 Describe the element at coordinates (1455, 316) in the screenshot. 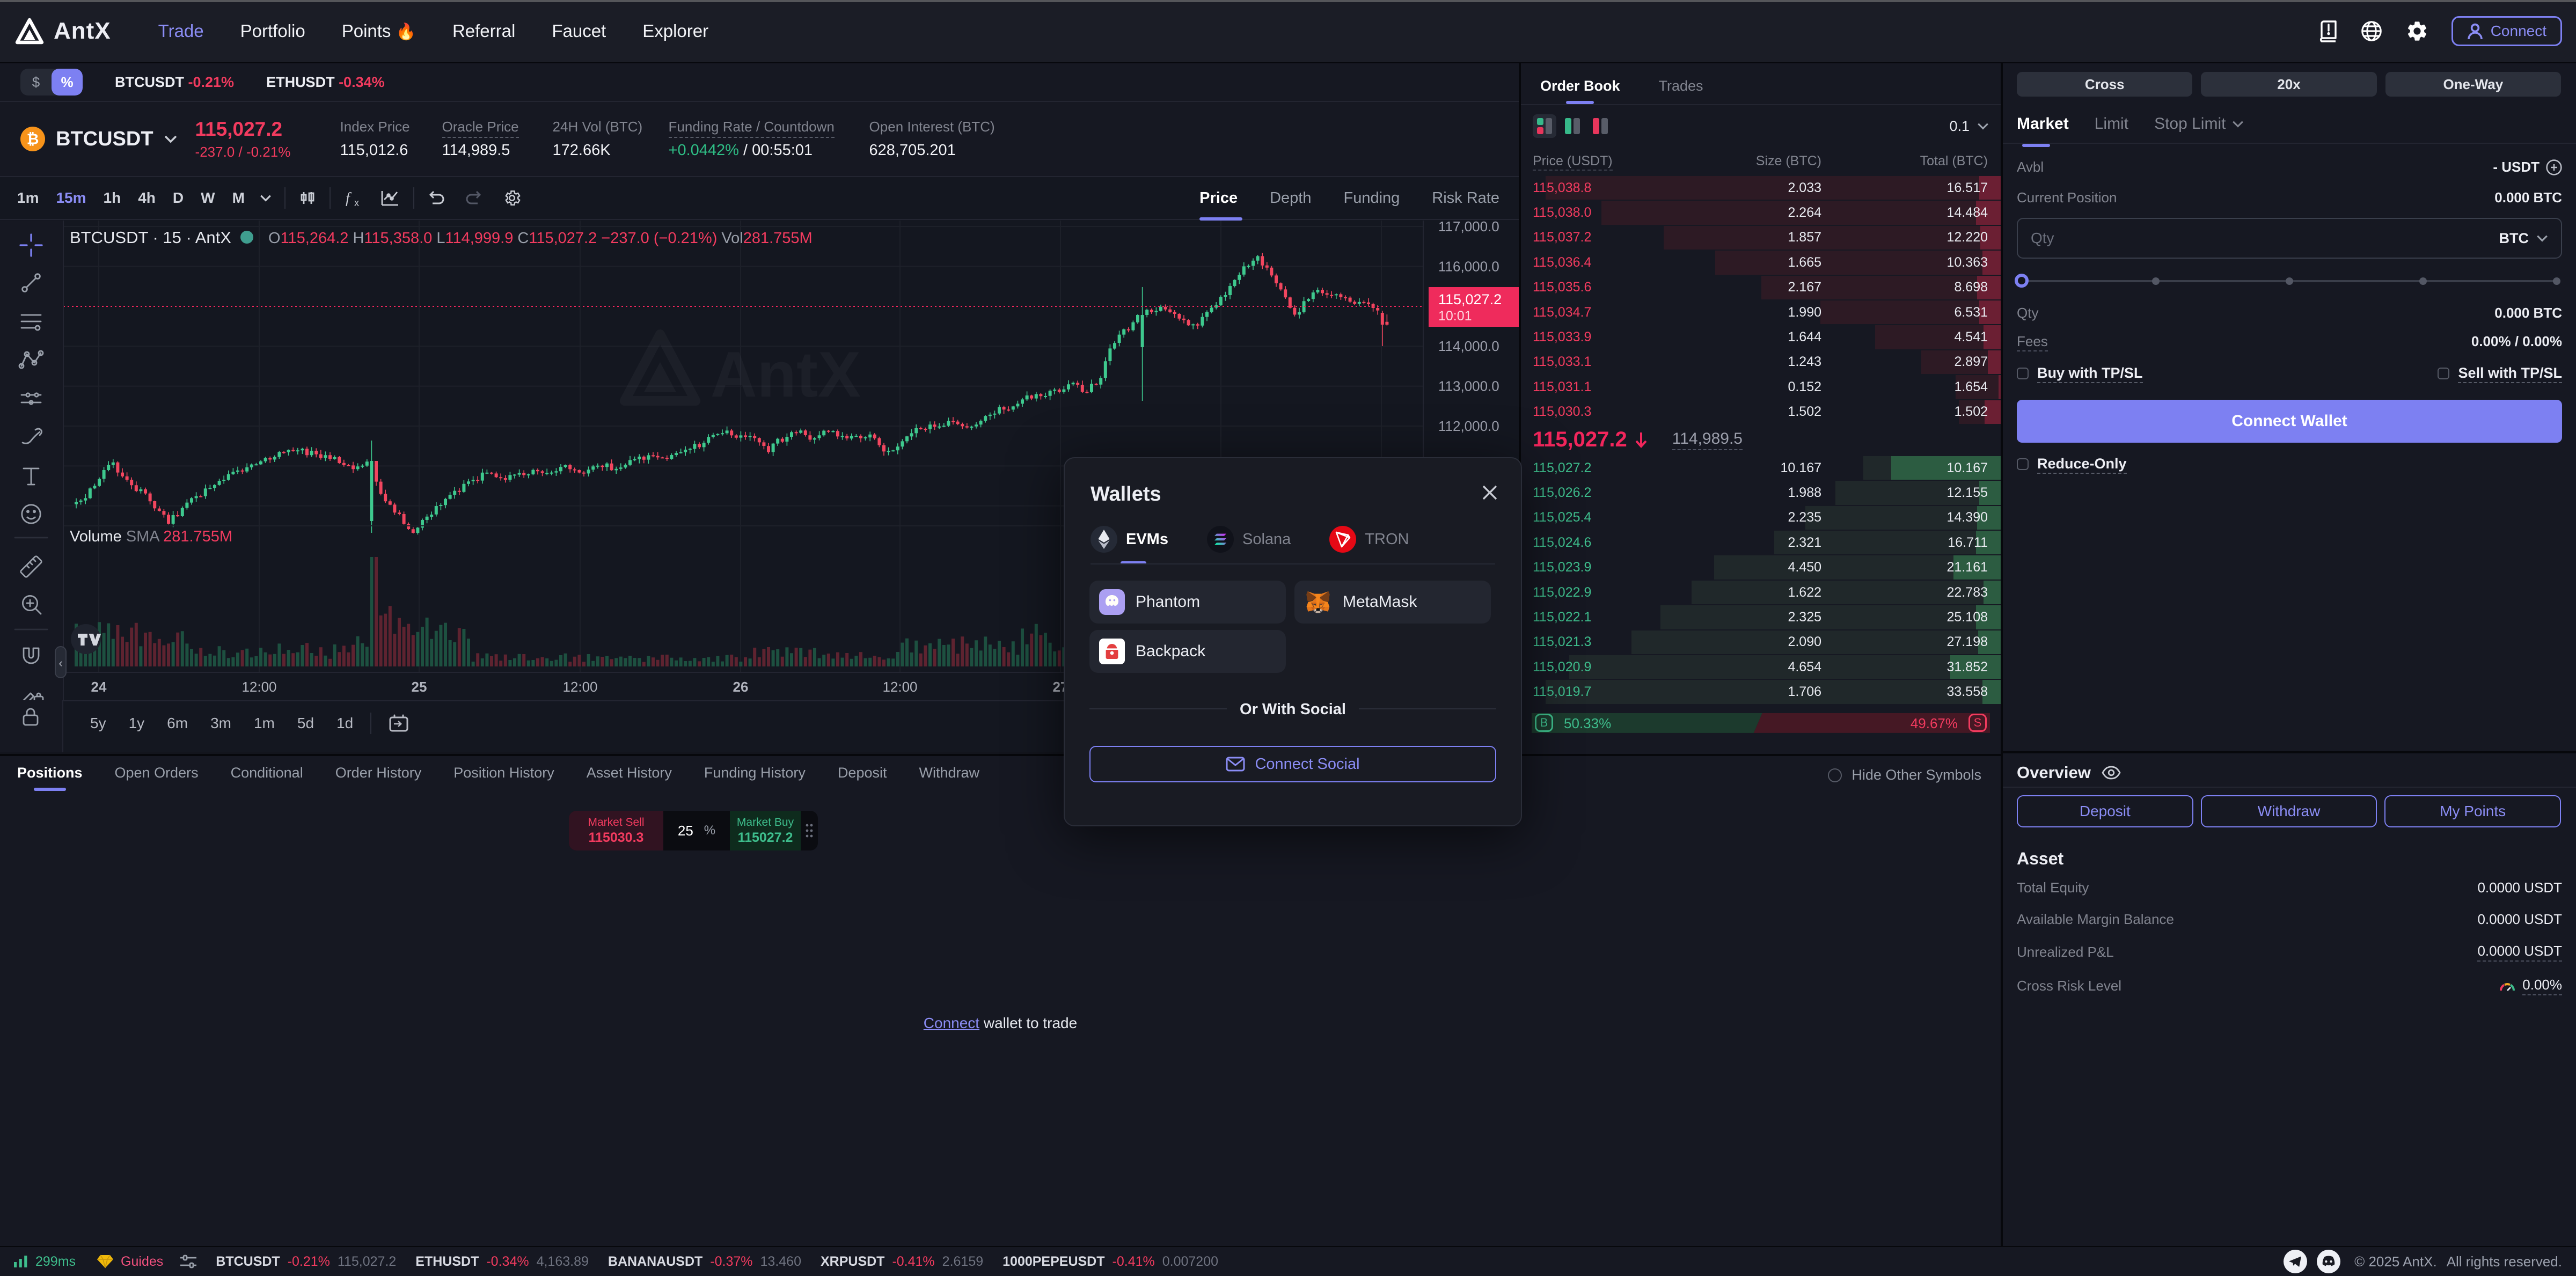

I see `svg-text: 10:01` at that location.